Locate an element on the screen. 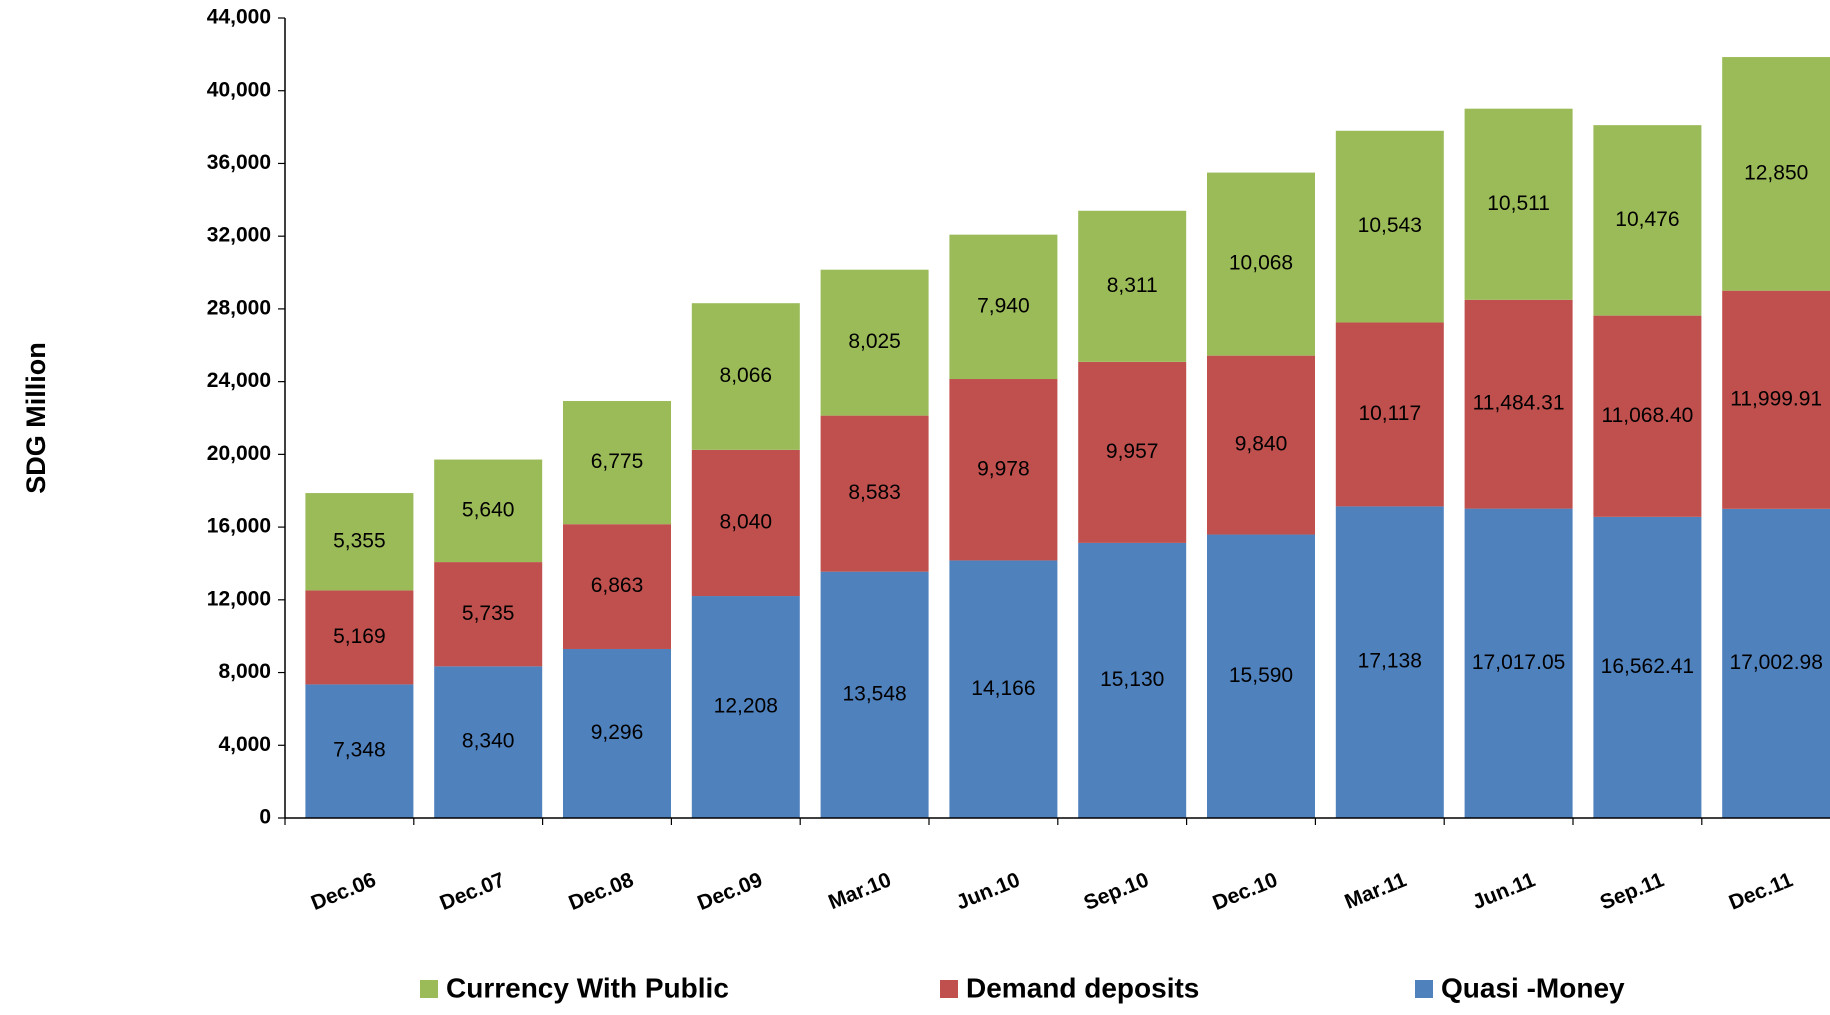  data-label-demand-deposits: 8,583 is located at coordinates (874, 492).